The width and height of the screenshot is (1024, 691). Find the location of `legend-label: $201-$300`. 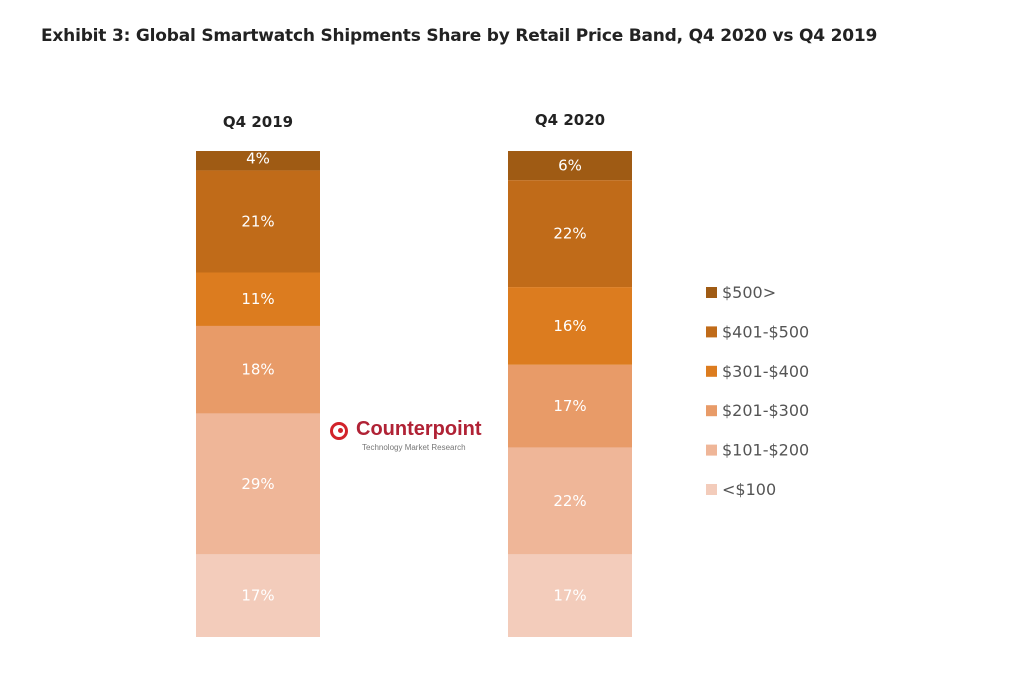

legend-label: $201-$300 is located at coordinates (765, 410).